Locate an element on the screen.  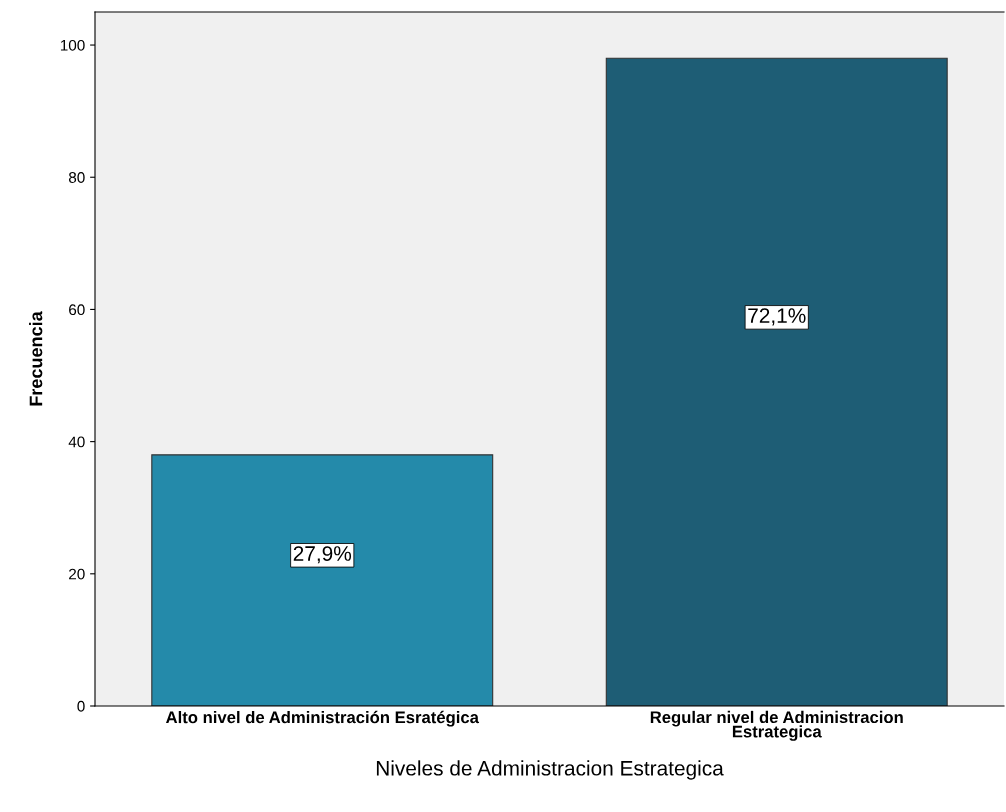
y-tick-label: 0 is located at coordinates (81, 706).